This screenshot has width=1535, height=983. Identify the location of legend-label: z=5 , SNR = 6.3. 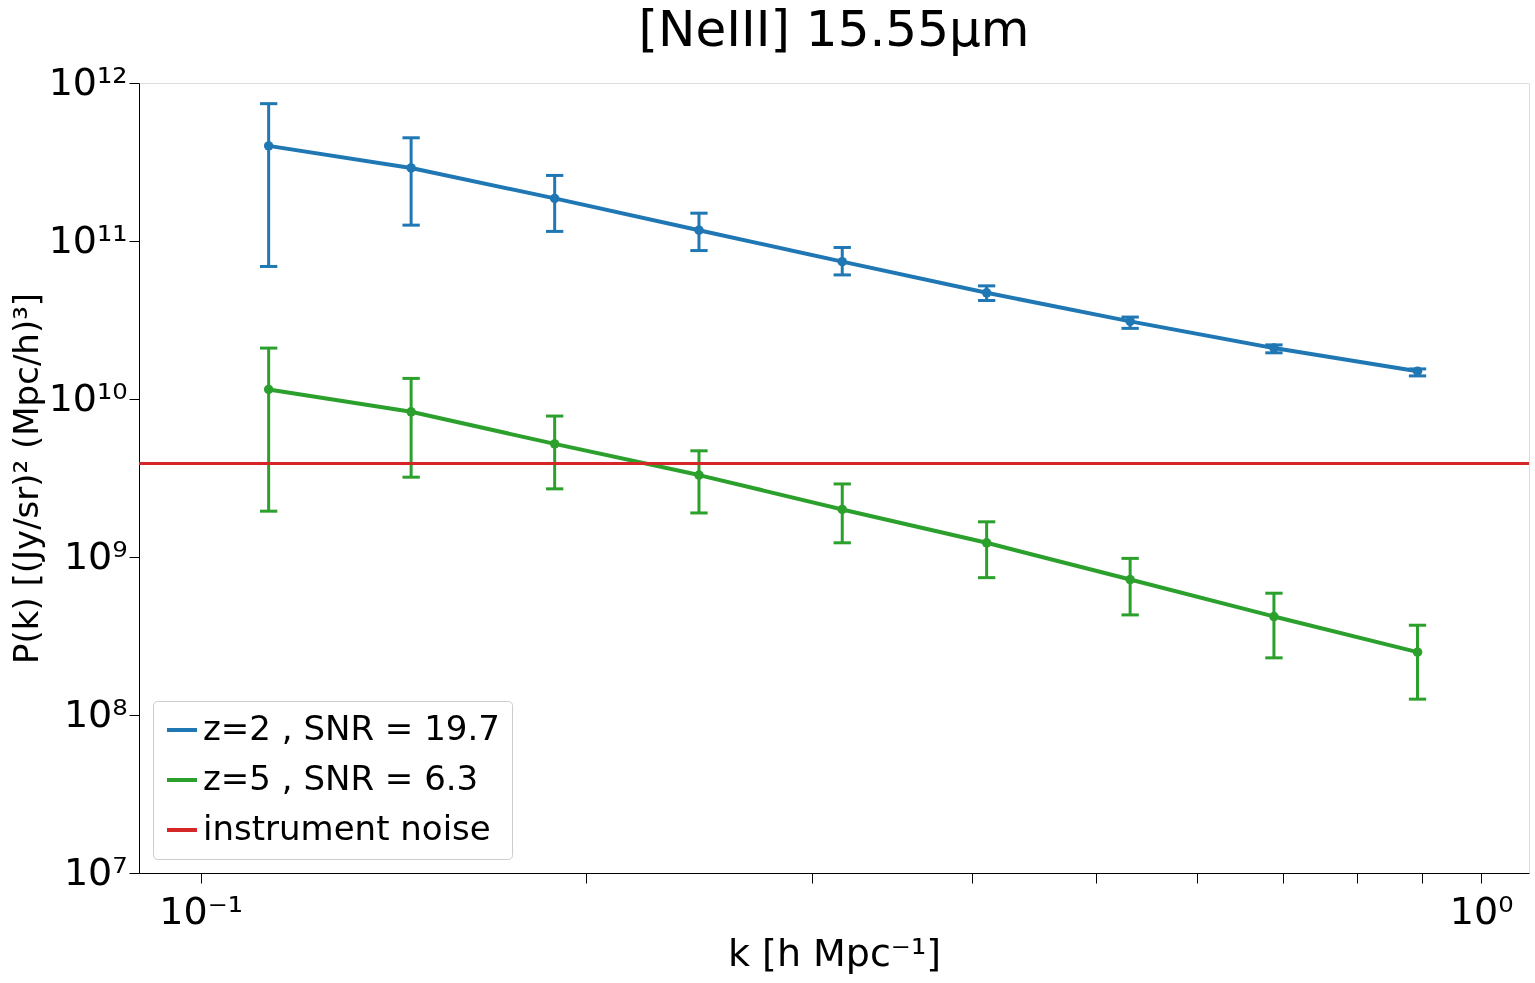
(341, 778).